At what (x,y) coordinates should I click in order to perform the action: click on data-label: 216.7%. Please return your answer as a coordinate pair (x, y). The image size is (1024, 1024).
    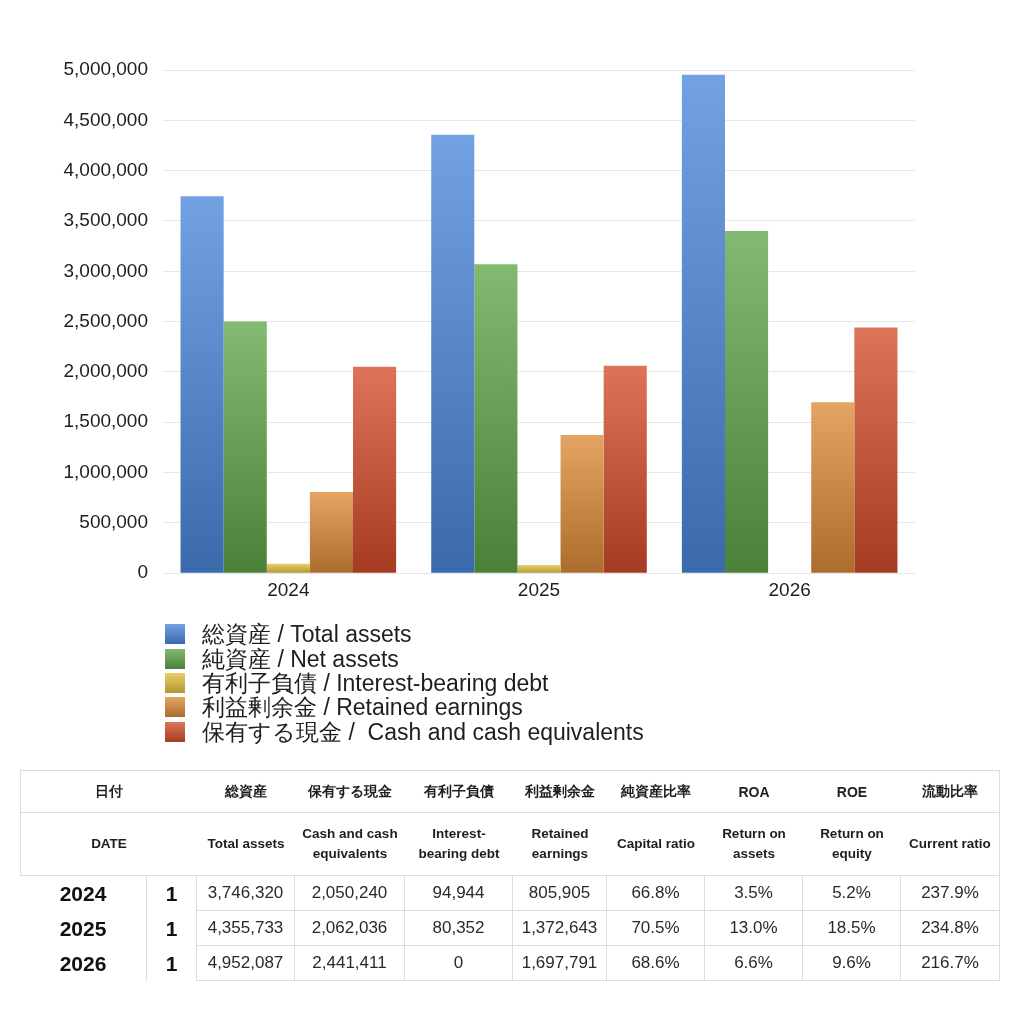
    Looking at the image, I should click on (950, 963).